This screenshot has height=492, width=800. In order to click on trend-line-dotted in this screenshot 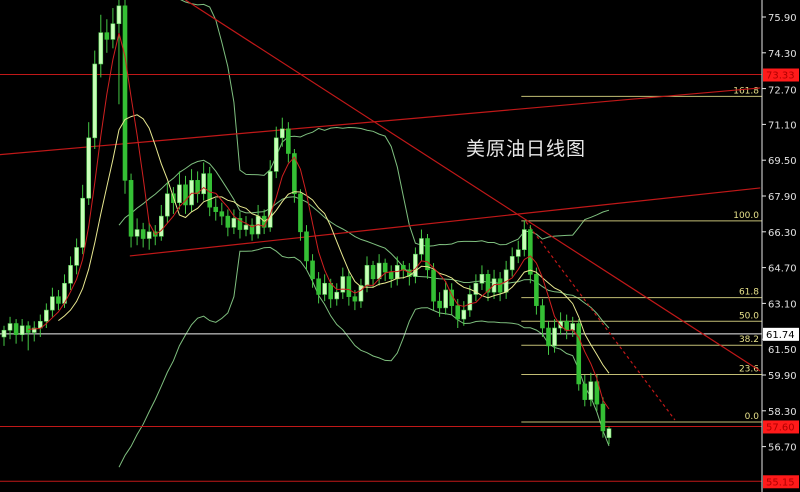, I will do `click(600, 321)`.